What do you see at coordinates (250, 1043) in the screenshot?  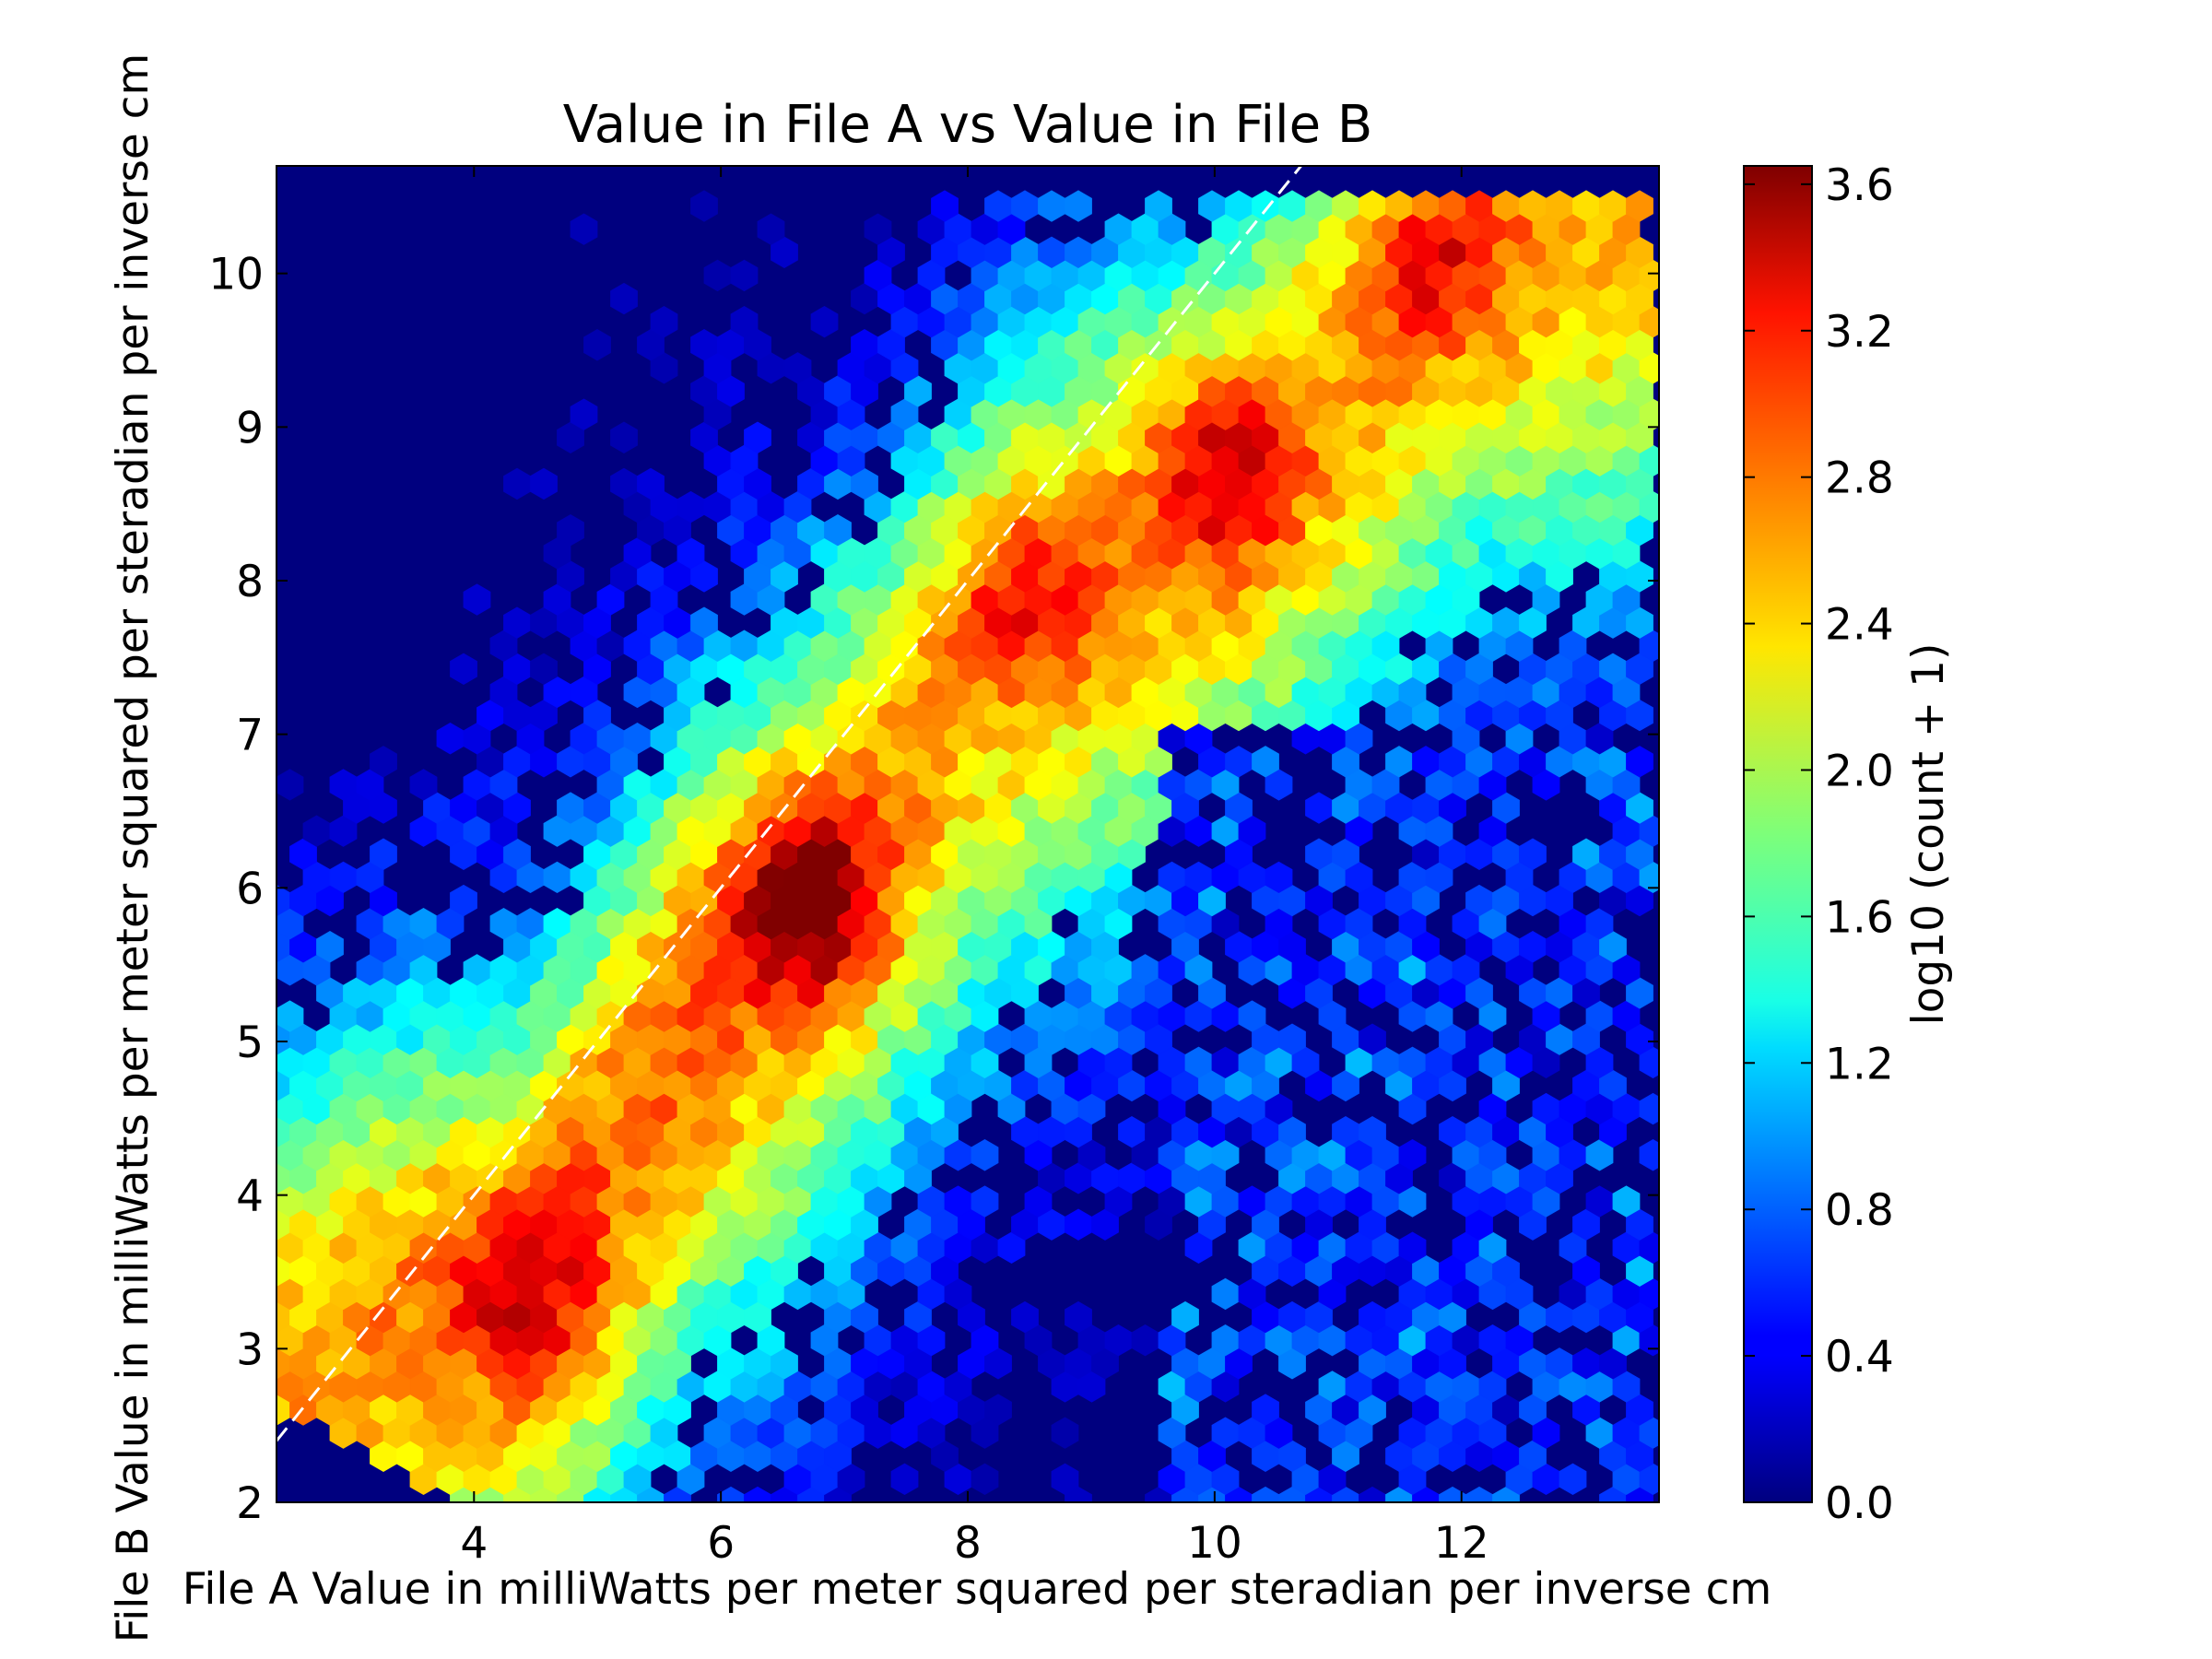 I see `y-tick-label: 5` at bounding box center [250, 1043].